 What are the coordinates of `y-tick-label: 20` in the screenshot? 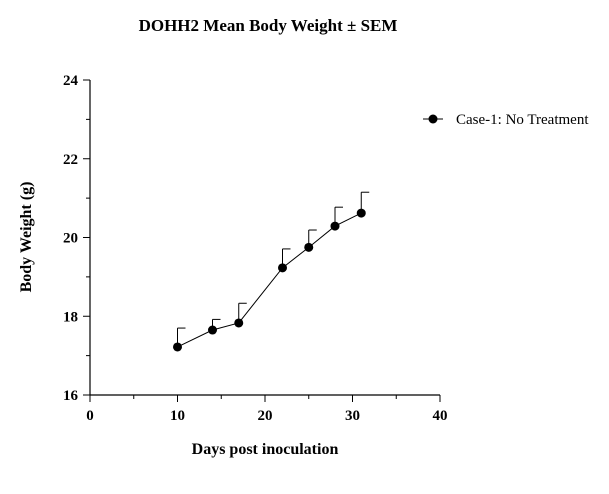 It's located at (70, 239).